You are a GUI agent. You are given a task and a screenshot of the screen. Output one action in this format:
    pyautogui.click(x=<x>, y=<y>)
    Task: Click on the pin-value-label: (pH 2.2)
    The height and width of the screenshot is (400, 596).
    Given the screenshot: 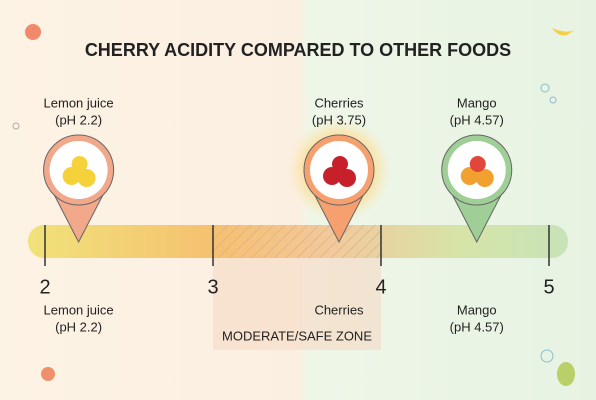 What is the action you would take?
    pyautogui.click(x=78, y=119)
    